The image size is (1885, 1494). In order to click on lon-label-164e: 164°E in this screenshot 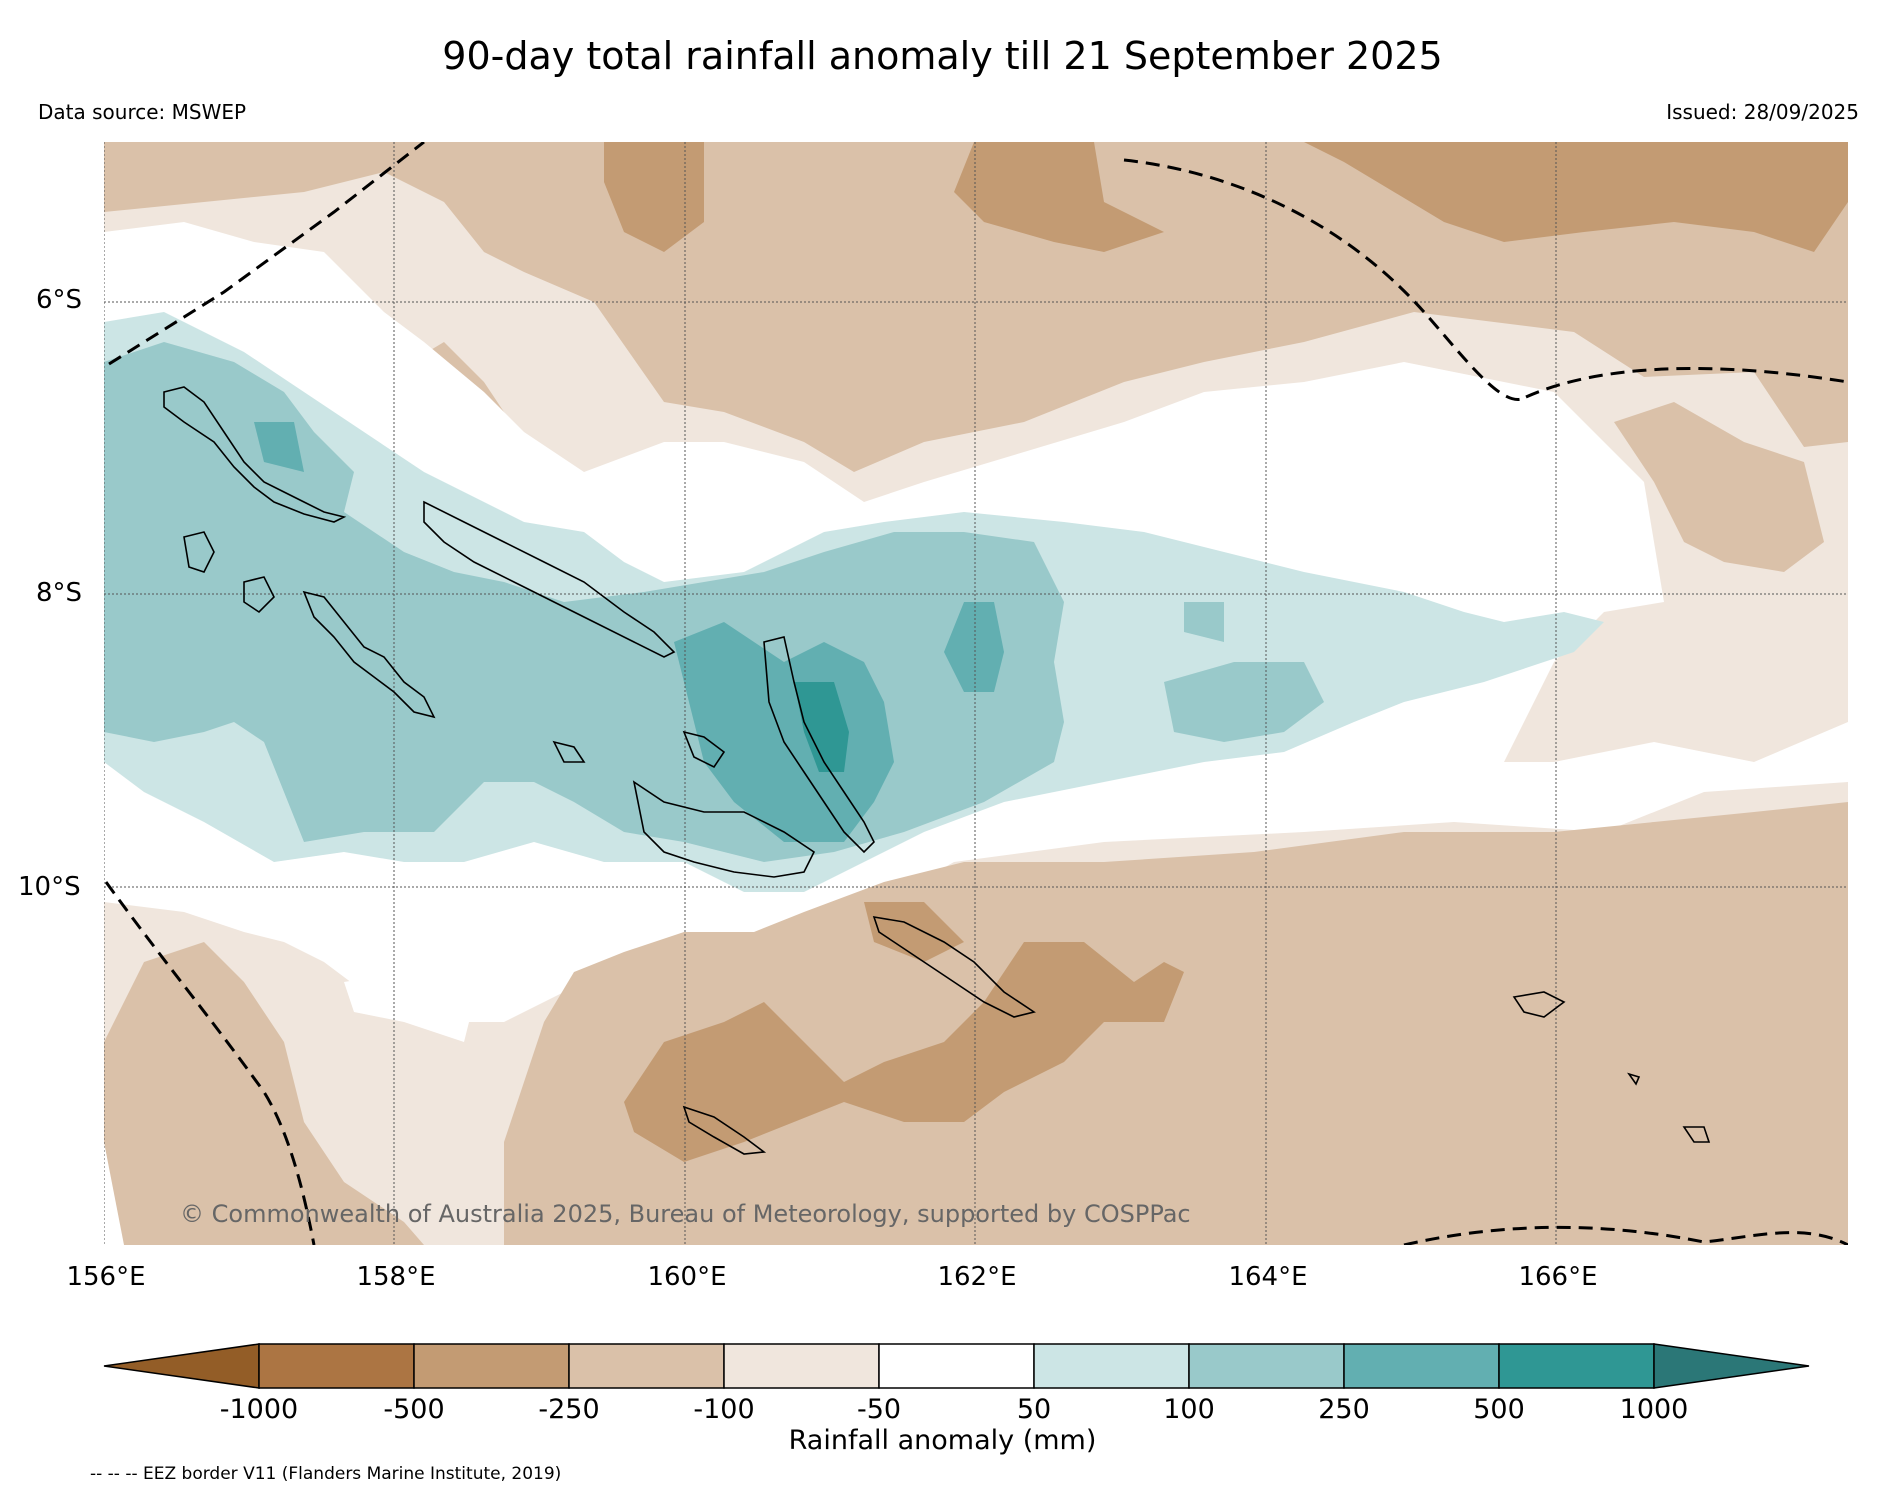, I will do `click(1268, 1277)`.